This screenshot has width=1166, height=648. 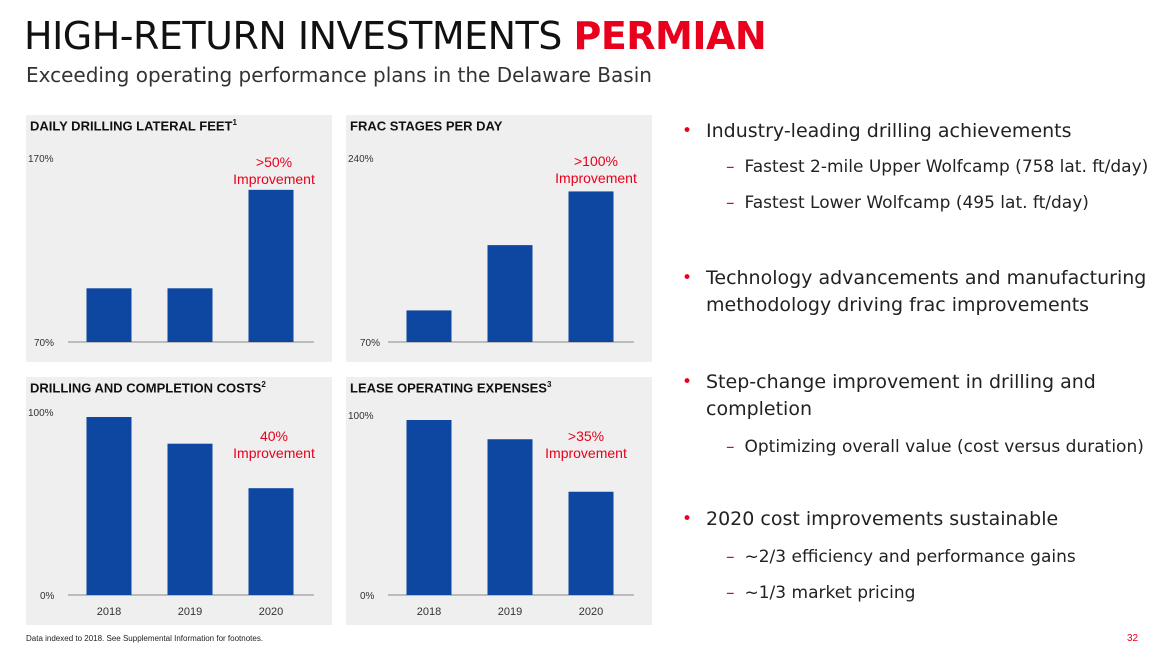 What do you see at coordinates (830, 593) in the screenshot?
I see `sub-bullet-text: ~1/3 market pricing` at bounding box center [830, 593].